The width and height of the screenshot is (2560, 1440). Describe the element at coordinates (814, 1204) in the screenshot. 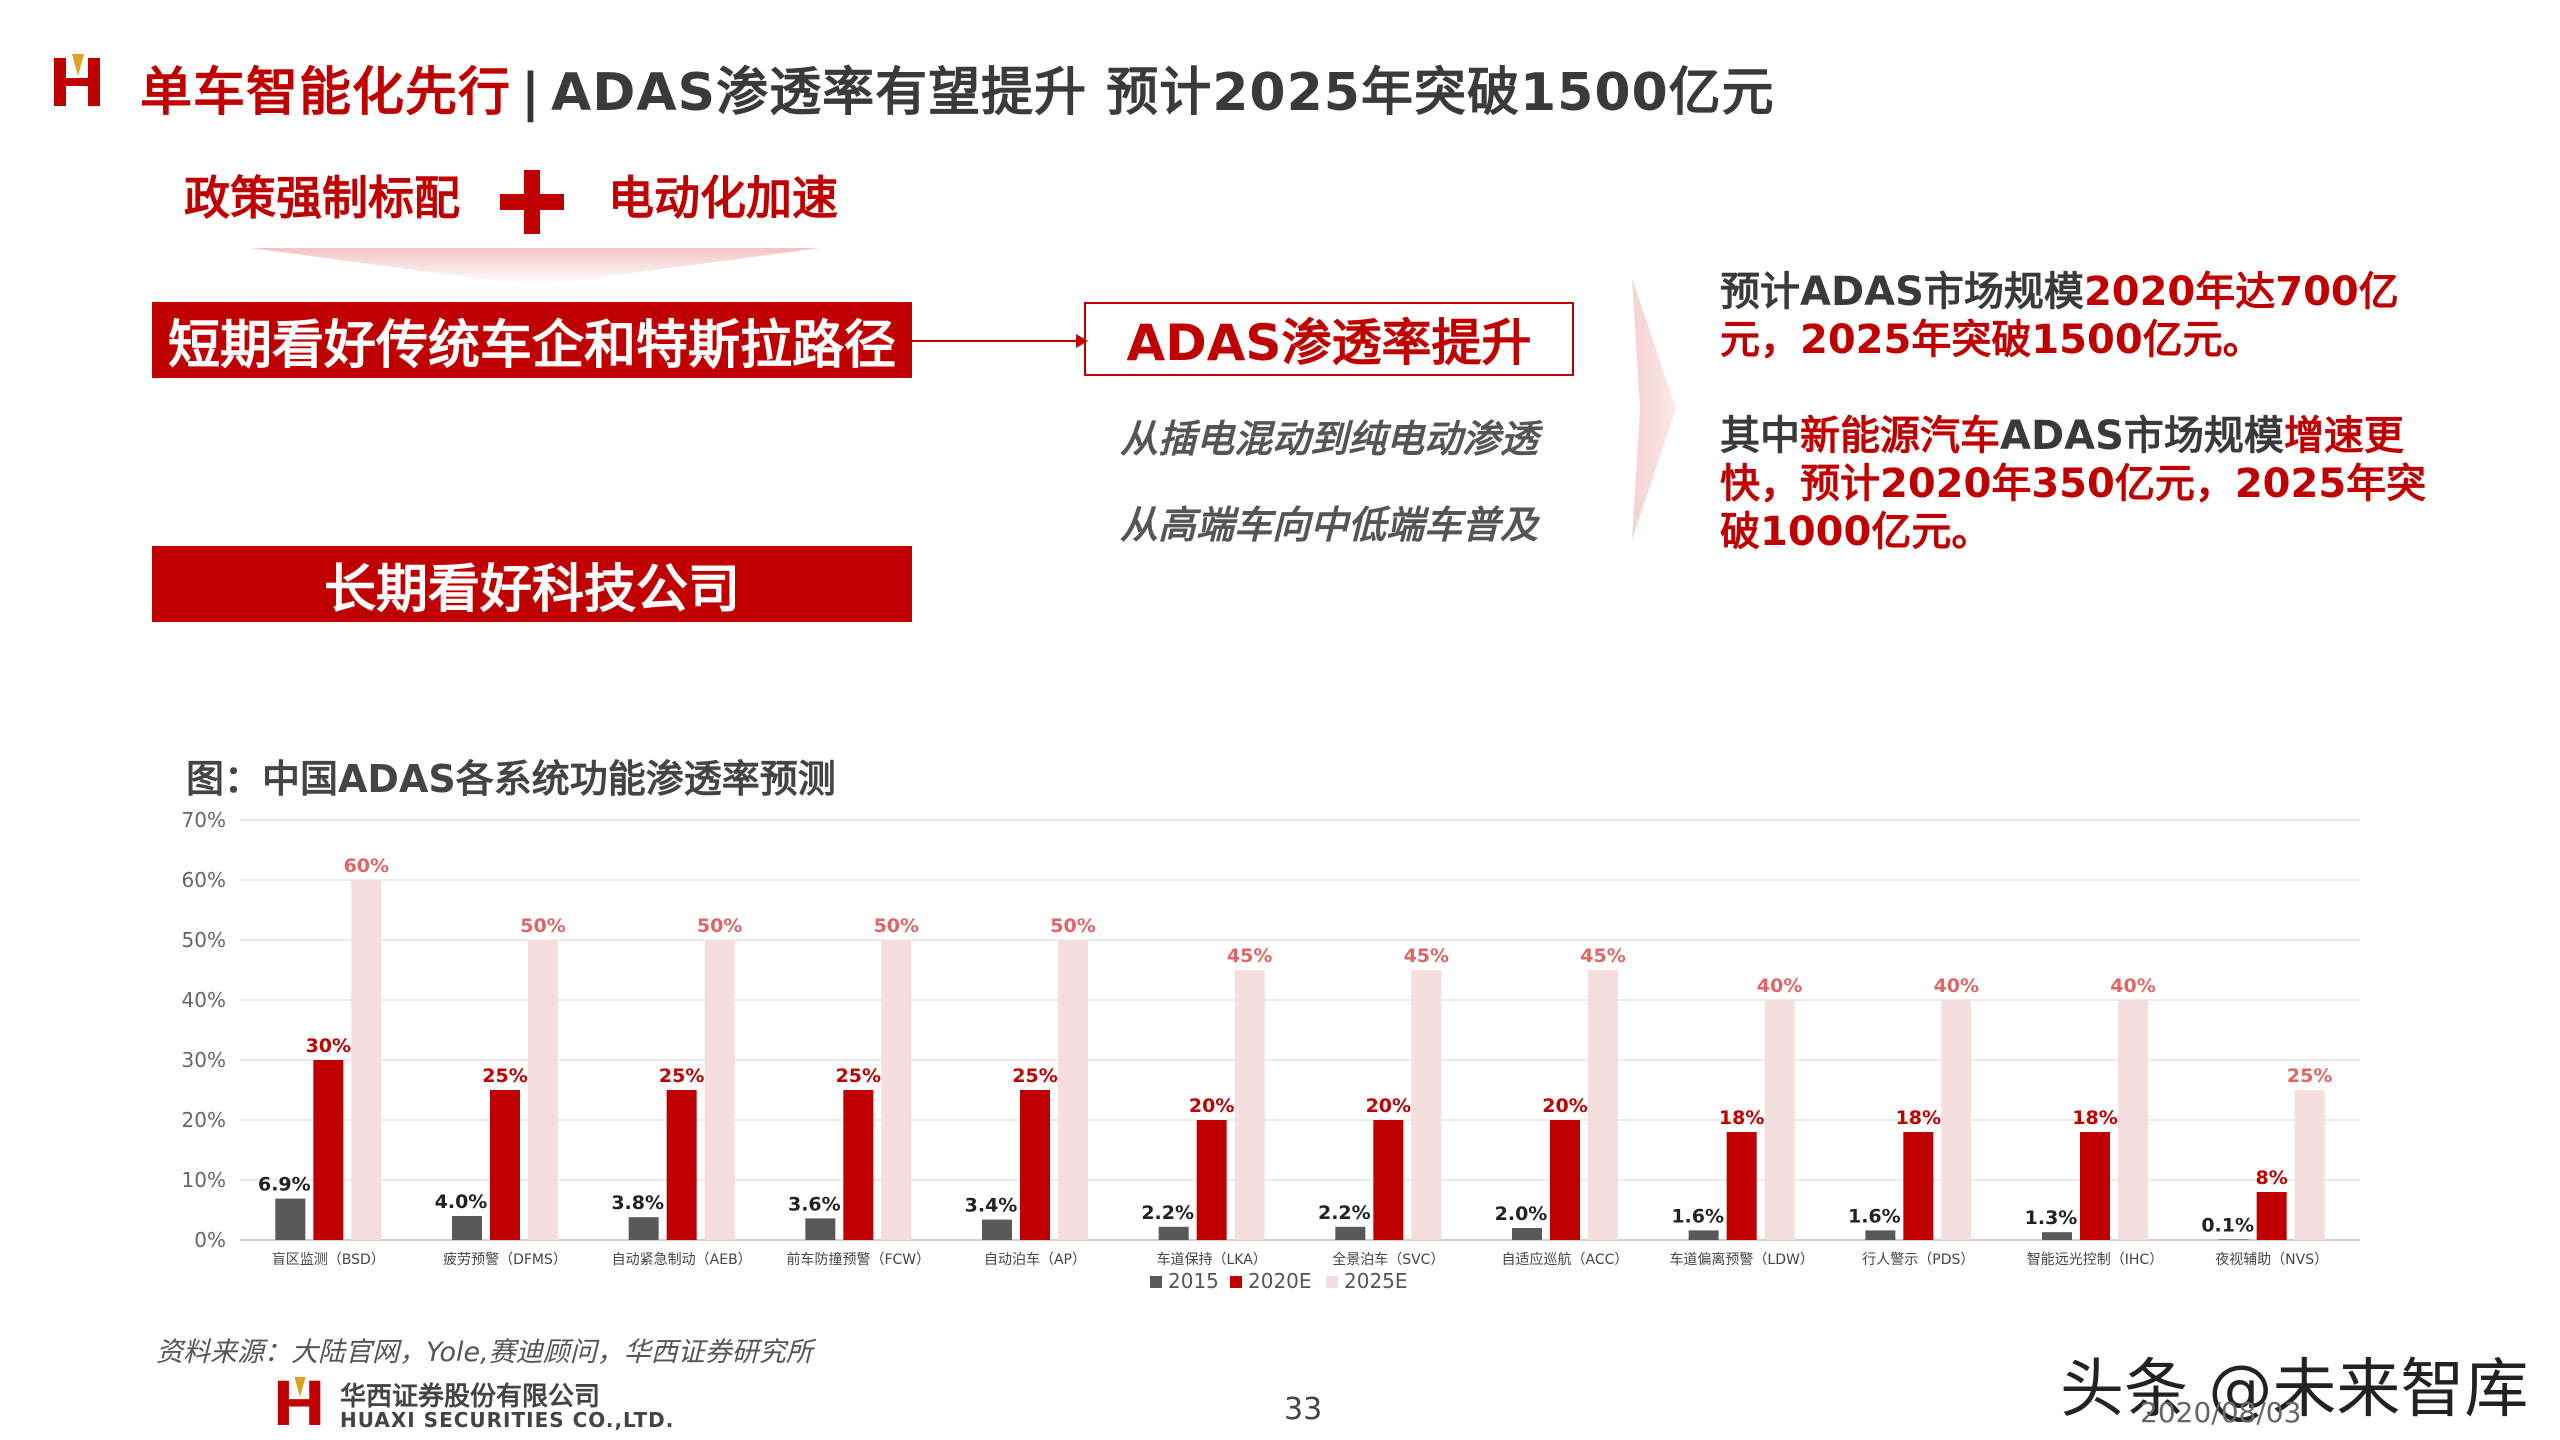

I see `data-label: 3.6%` at that location.